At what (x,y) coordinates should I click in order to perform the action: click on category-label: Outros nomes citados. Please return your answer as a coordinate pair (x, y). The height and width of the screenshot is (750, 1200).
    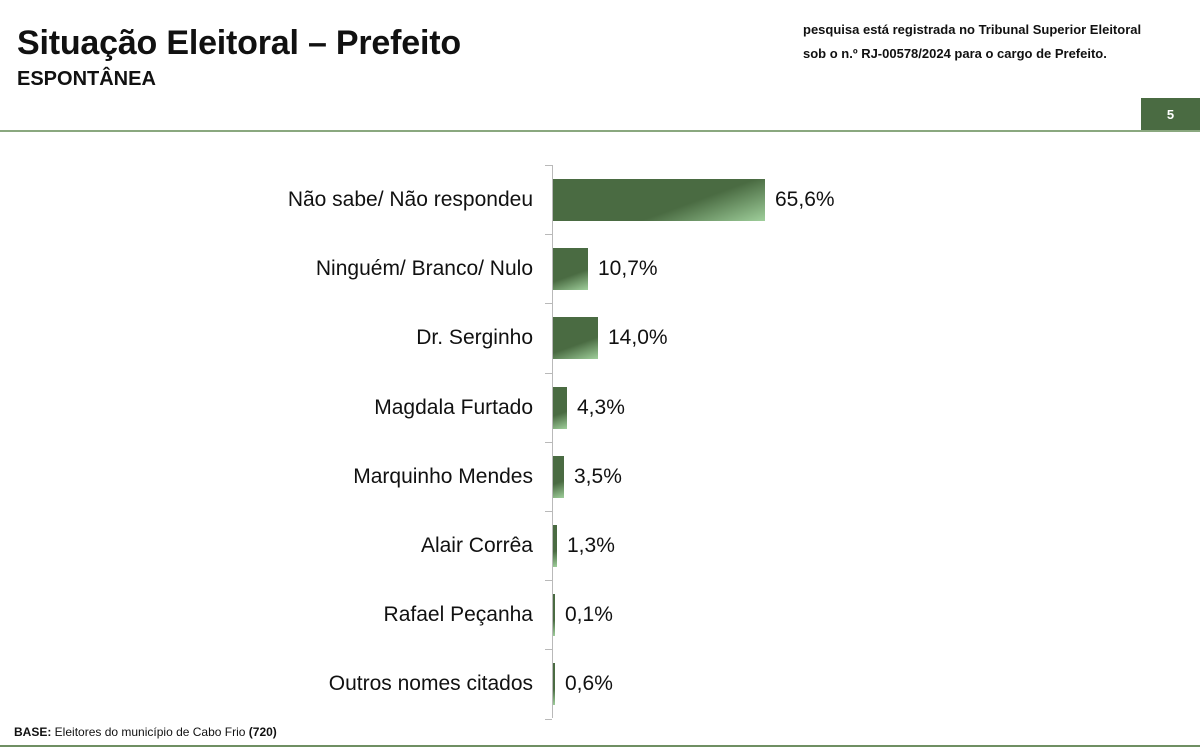
    Looking at the image, I should click on (430, 683).